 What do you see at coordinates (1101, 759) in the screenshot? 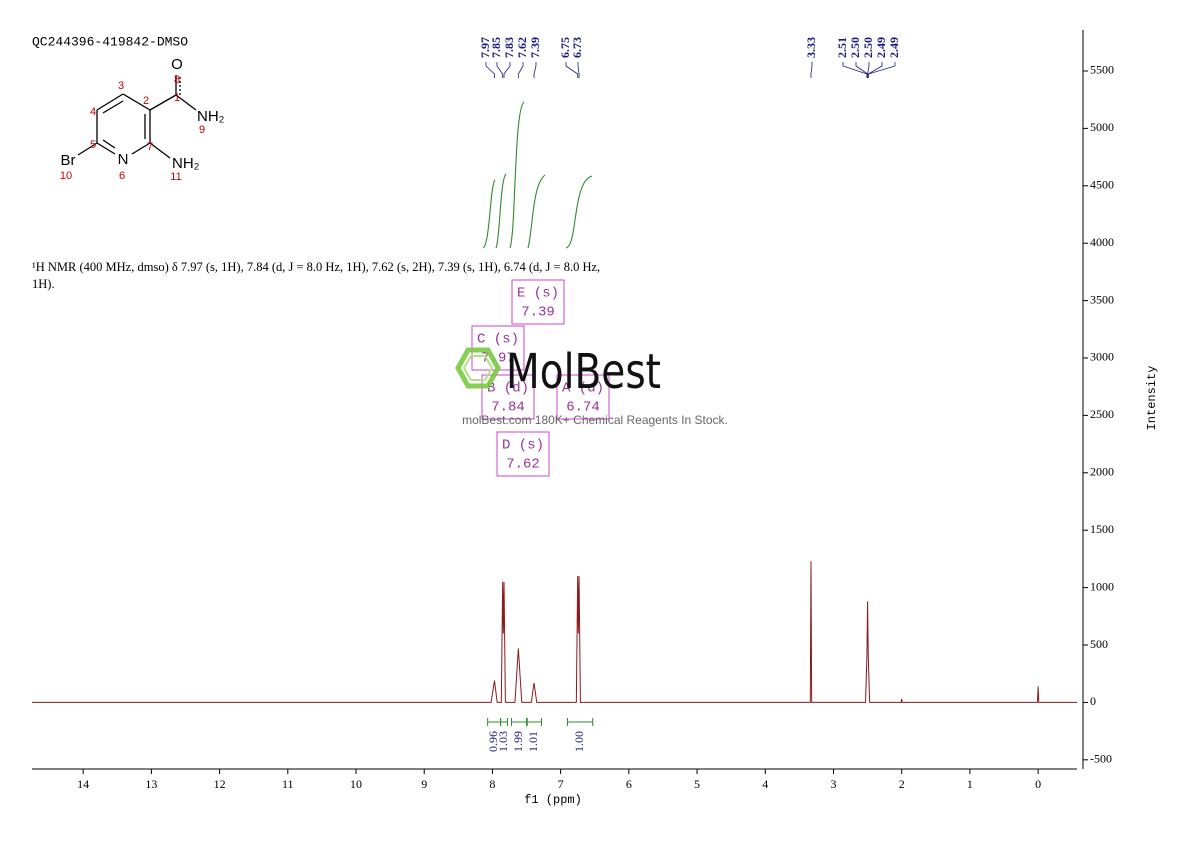
I see `y-tick-label: -500` at bounding box center [1101, 759].